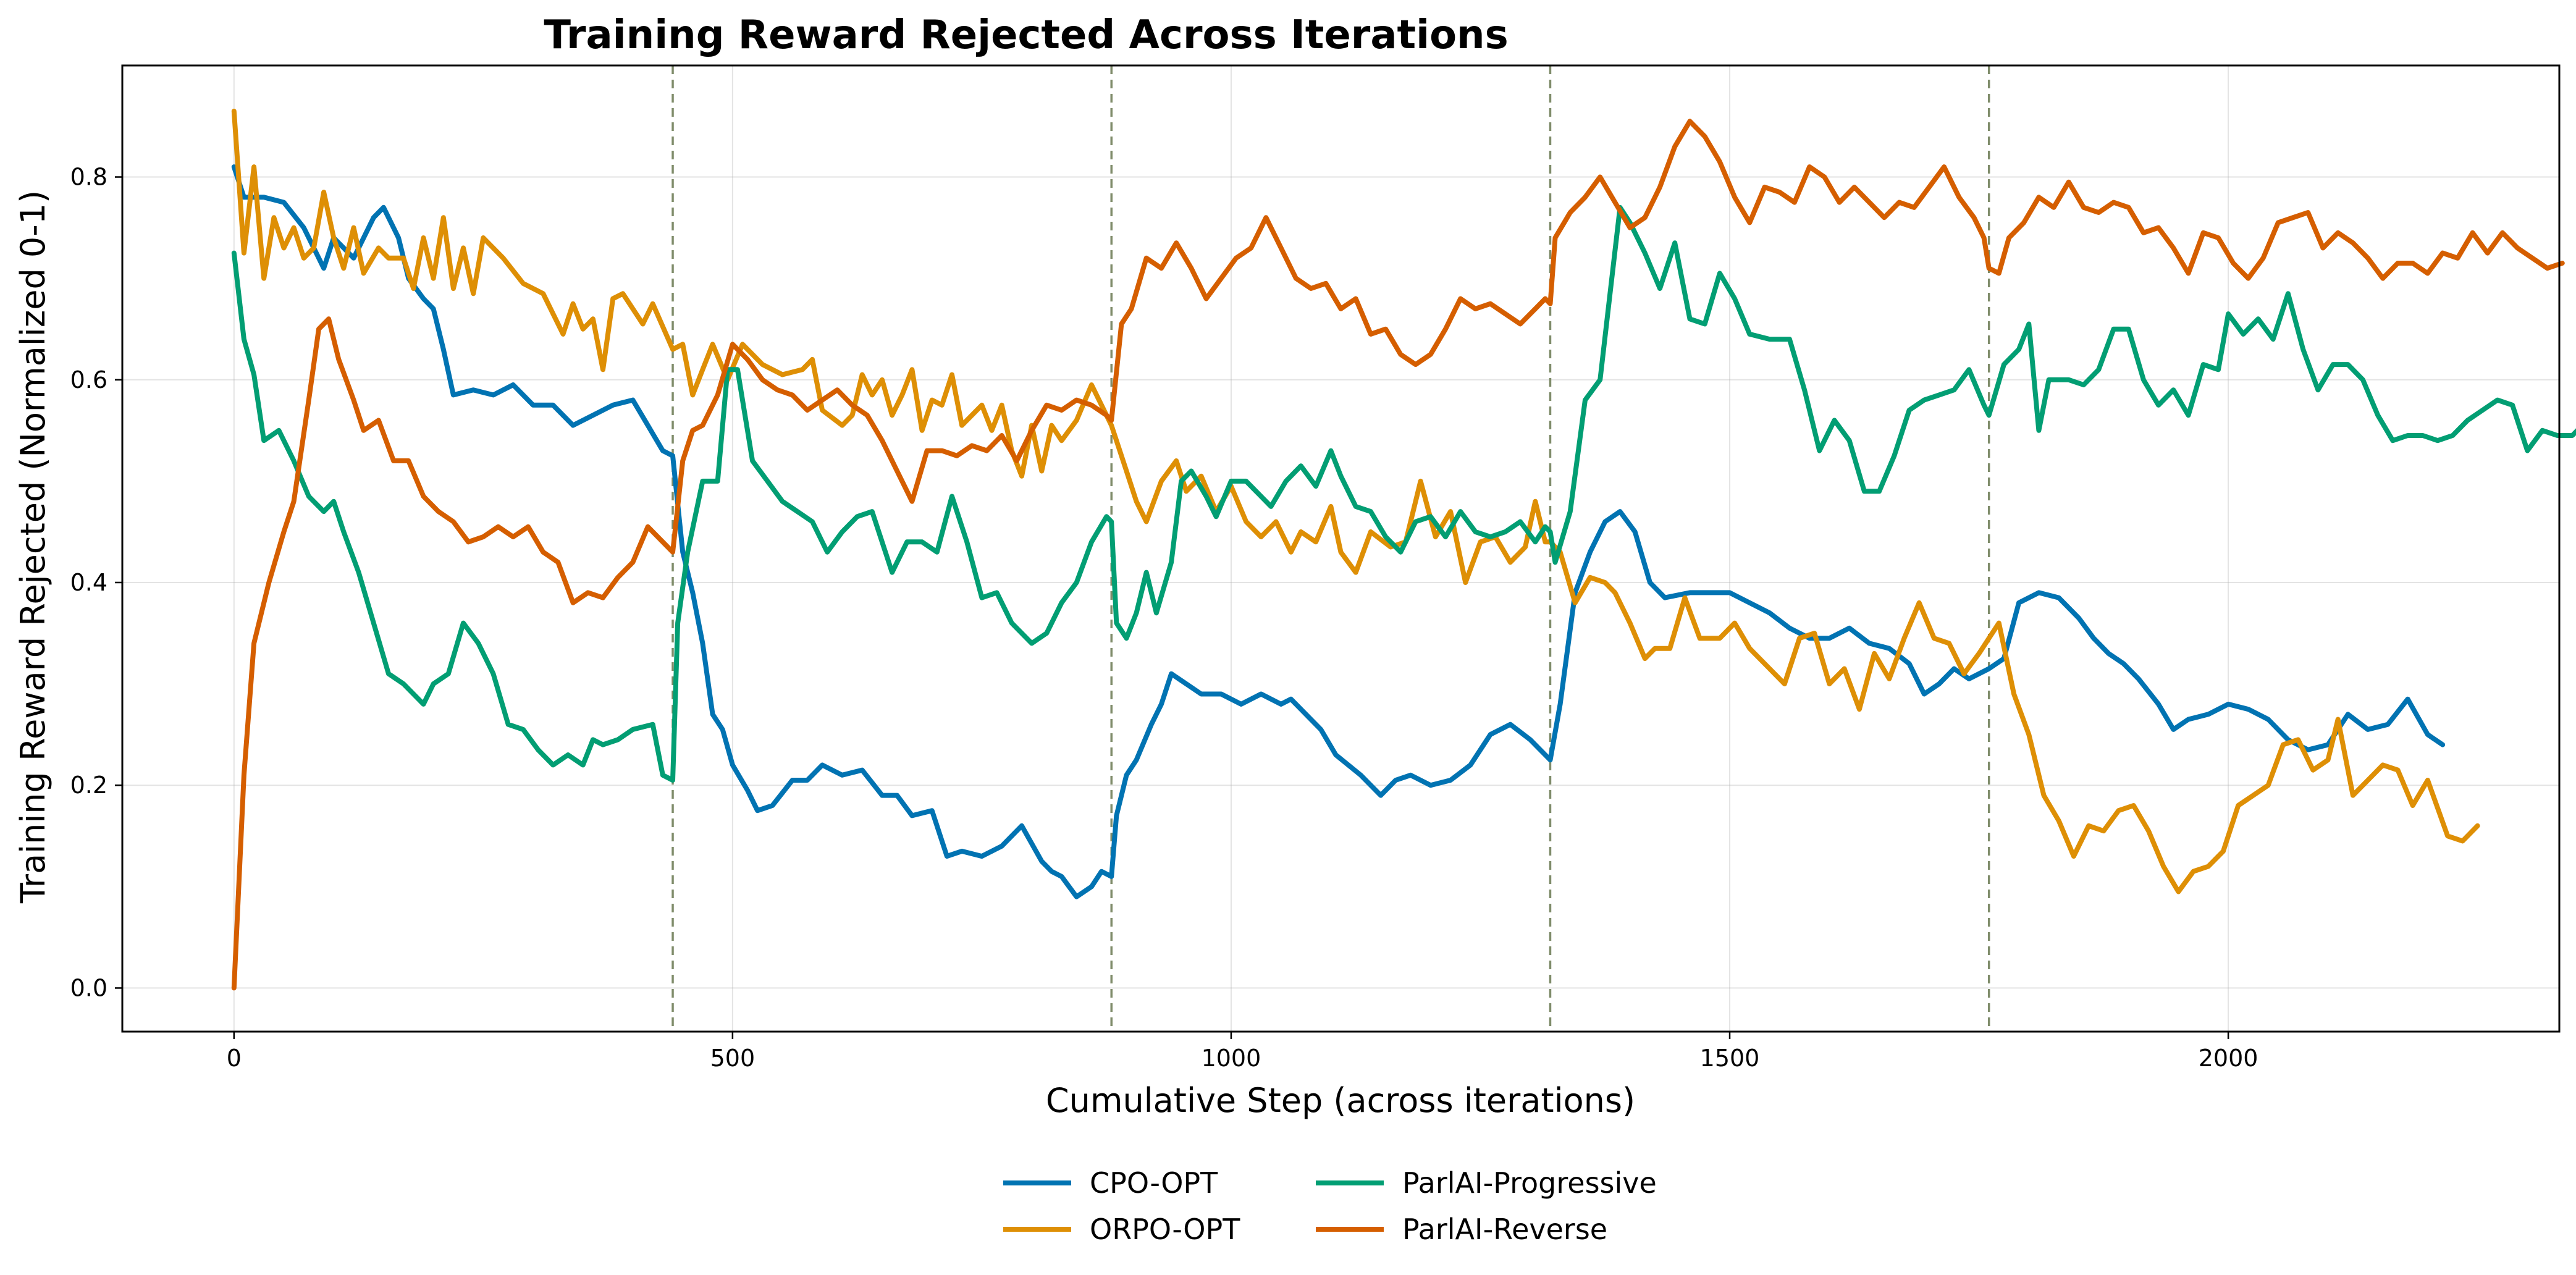 This screenshot has height=1275, width=2576. What do you see at coordinates (1730, 1058) in the screenshot?
I see `x-tick-label: 1500` at bounding box center [1730, 1058].